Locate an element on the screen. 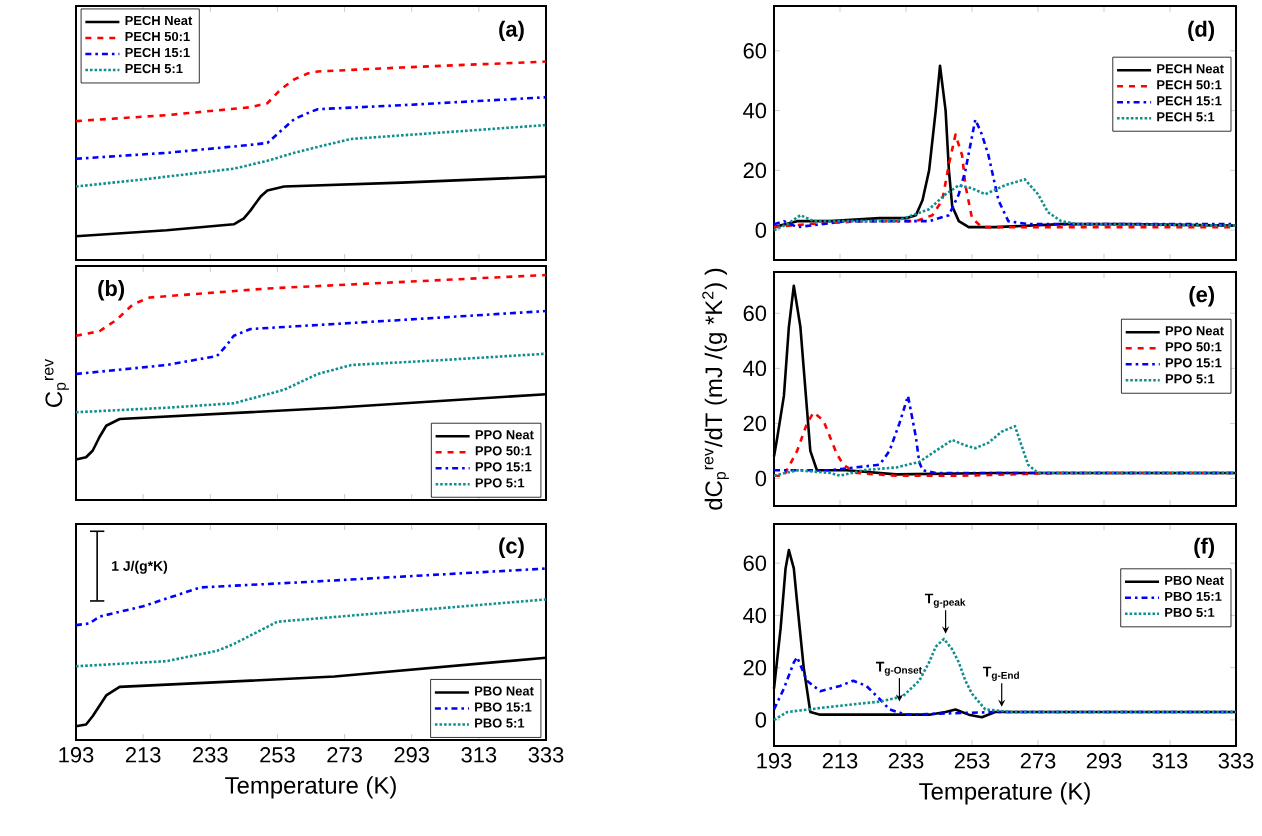 This screenshot has width=1262, height=836. chart-title: (c) is located at coordinates (511, 547).